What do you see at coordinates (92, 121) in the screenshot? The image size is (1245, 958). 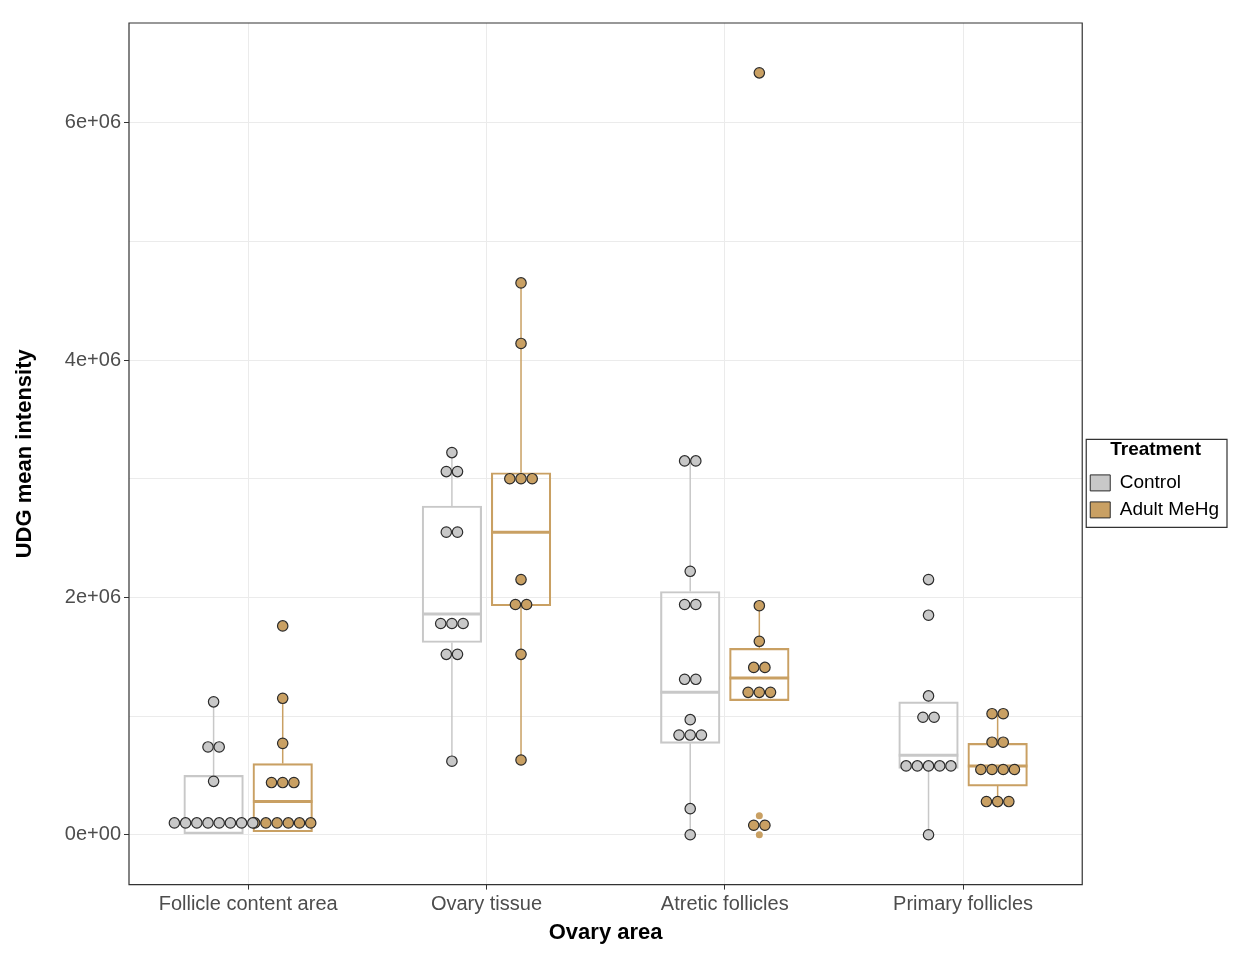 I see `y-tick-label: 6e+06` at bounding box center [92, 121].